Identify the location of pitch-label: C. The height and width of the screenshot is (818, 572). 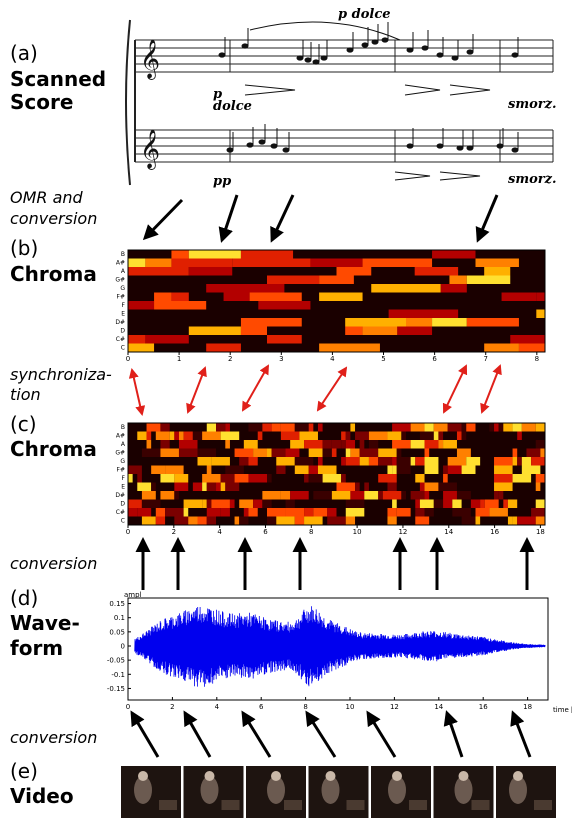
(123, 520).